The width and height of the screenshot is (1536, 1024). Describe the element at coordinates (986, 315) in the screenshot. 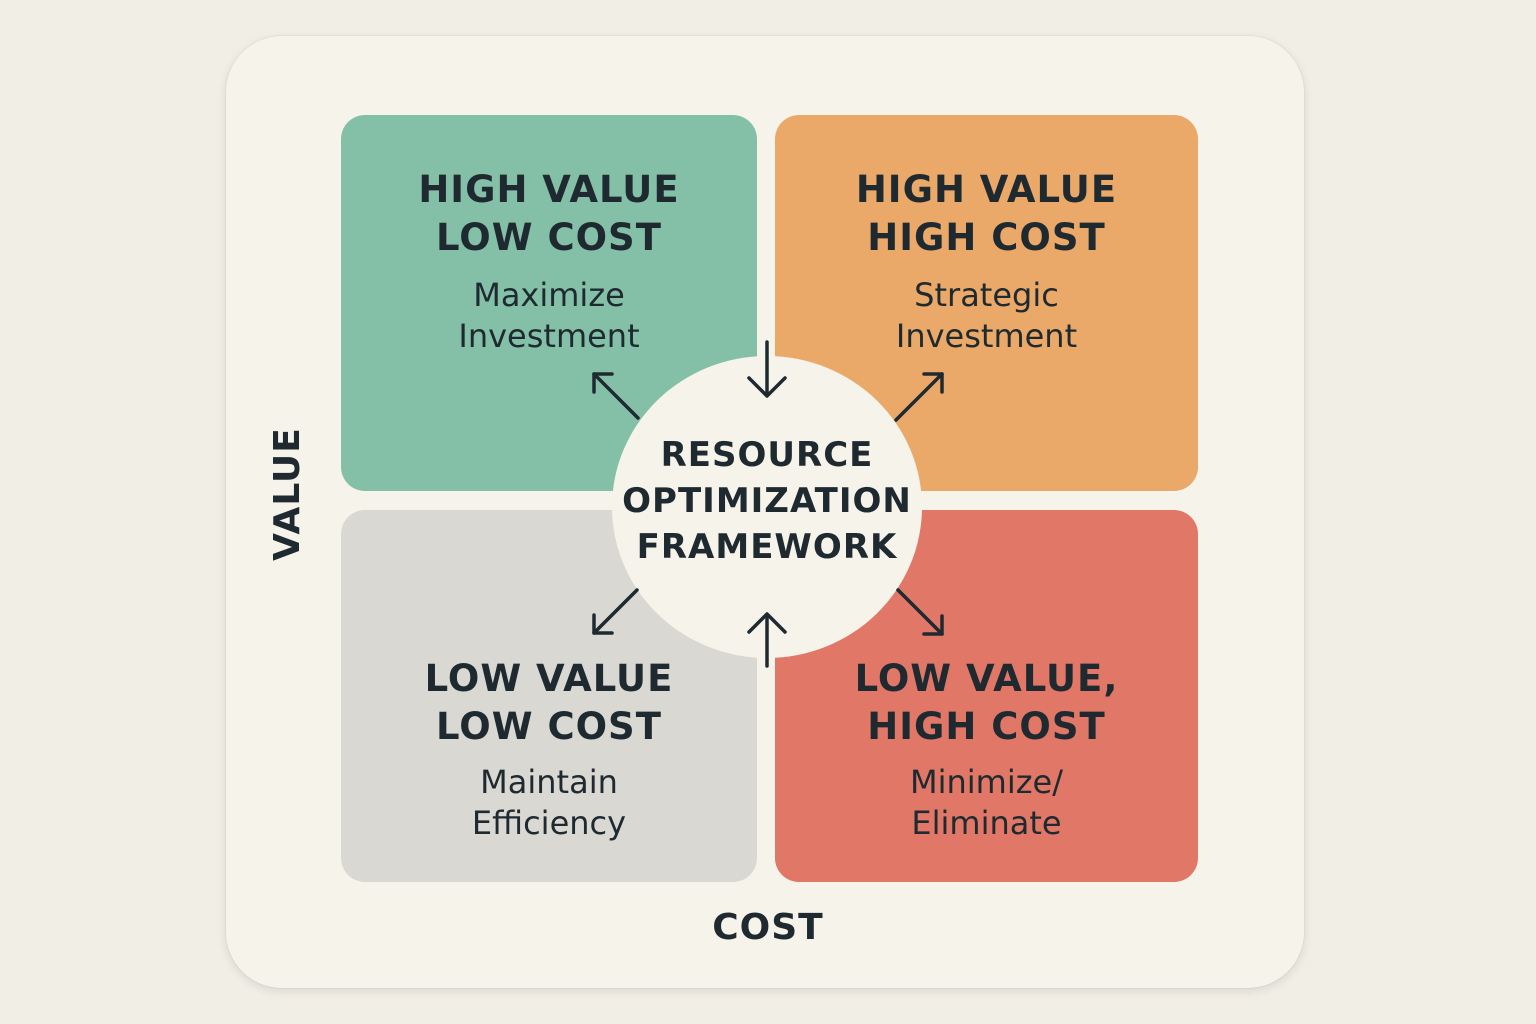

I see `quadrant-subtitle: Strategic Investment` at that location.